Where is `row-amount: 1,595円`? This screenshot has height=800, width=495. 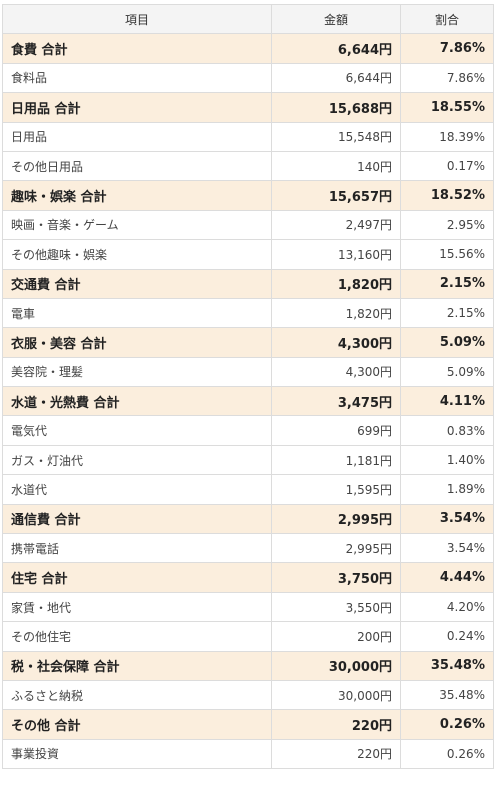 row-amount: 1,595円 is located at coordinates (336, 489).